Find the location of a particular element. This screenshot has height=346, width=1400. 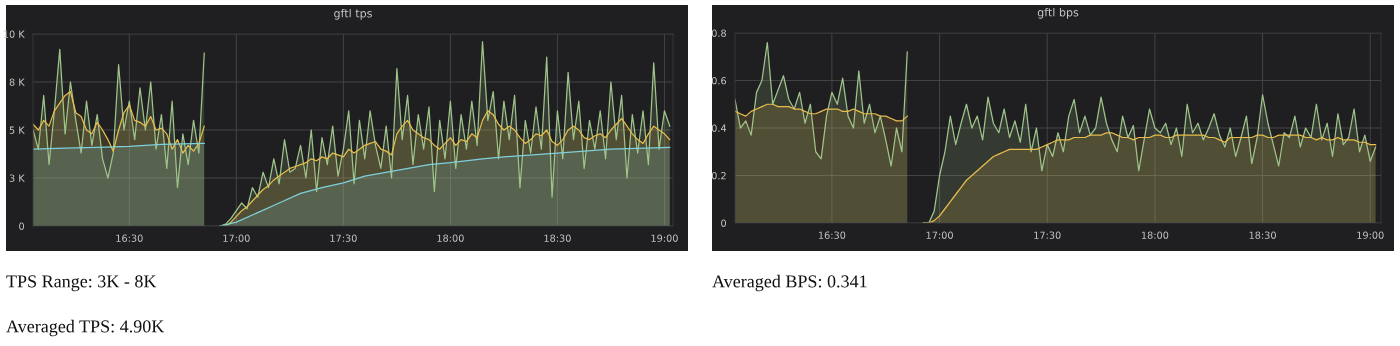

text: Averaged TPS: 4.90K is located at coordinates (85, 328).